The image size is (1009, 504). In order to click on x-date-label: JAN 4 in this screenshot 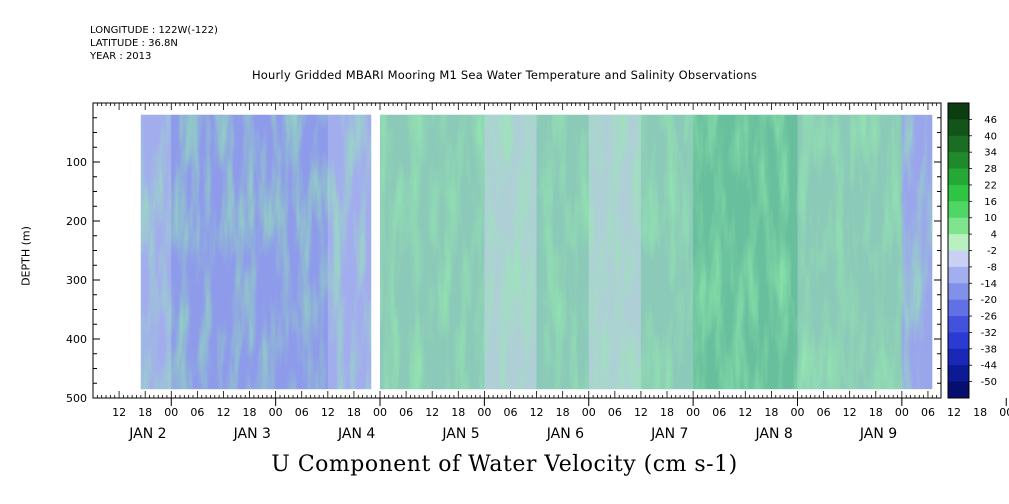, I will do `click(356, 434)`.